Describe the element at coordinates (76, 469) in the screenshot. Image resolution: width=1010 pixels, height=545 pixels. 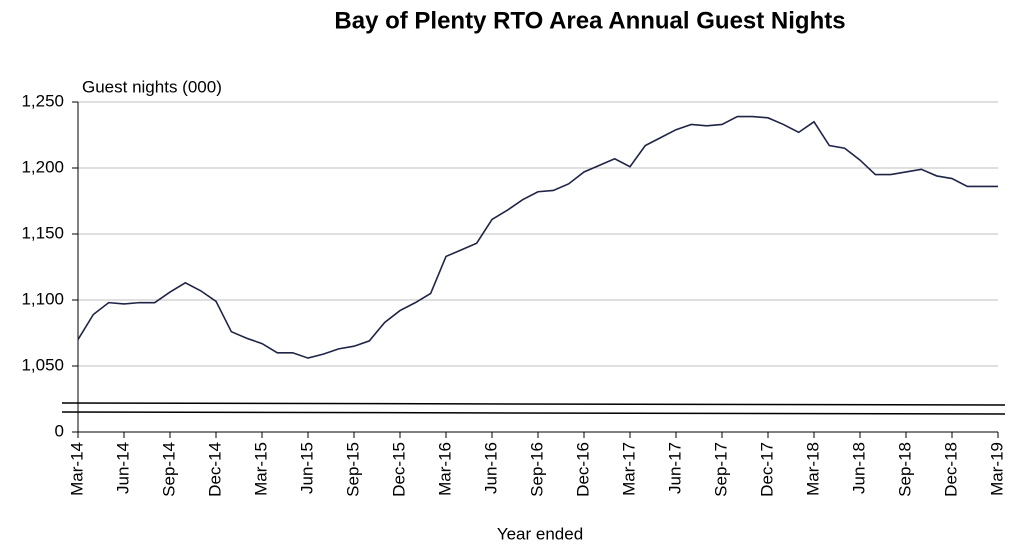
I see `x-tick-label: Mar-14` at that location.